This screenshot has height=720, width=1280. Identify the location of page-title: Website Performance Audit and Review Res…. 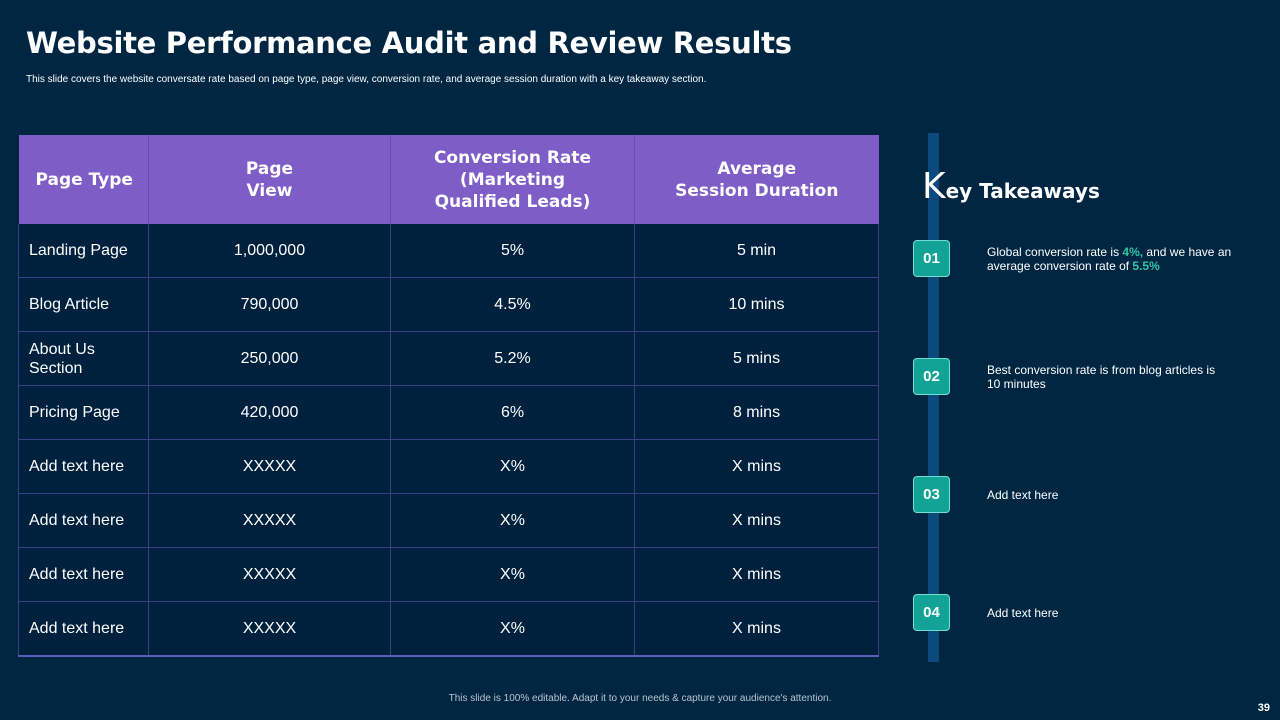
(409, 43).